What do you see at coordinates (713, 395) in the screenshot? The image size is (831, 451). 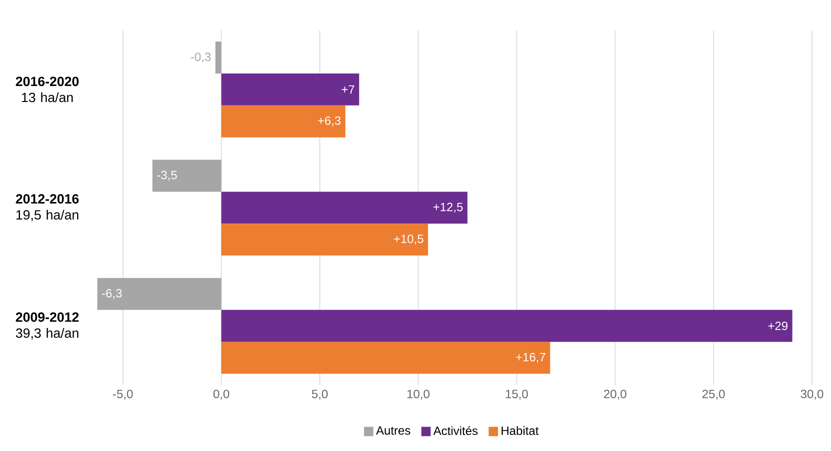 I see `x-tick-label: 25,0` at bounding box center [713, 395].